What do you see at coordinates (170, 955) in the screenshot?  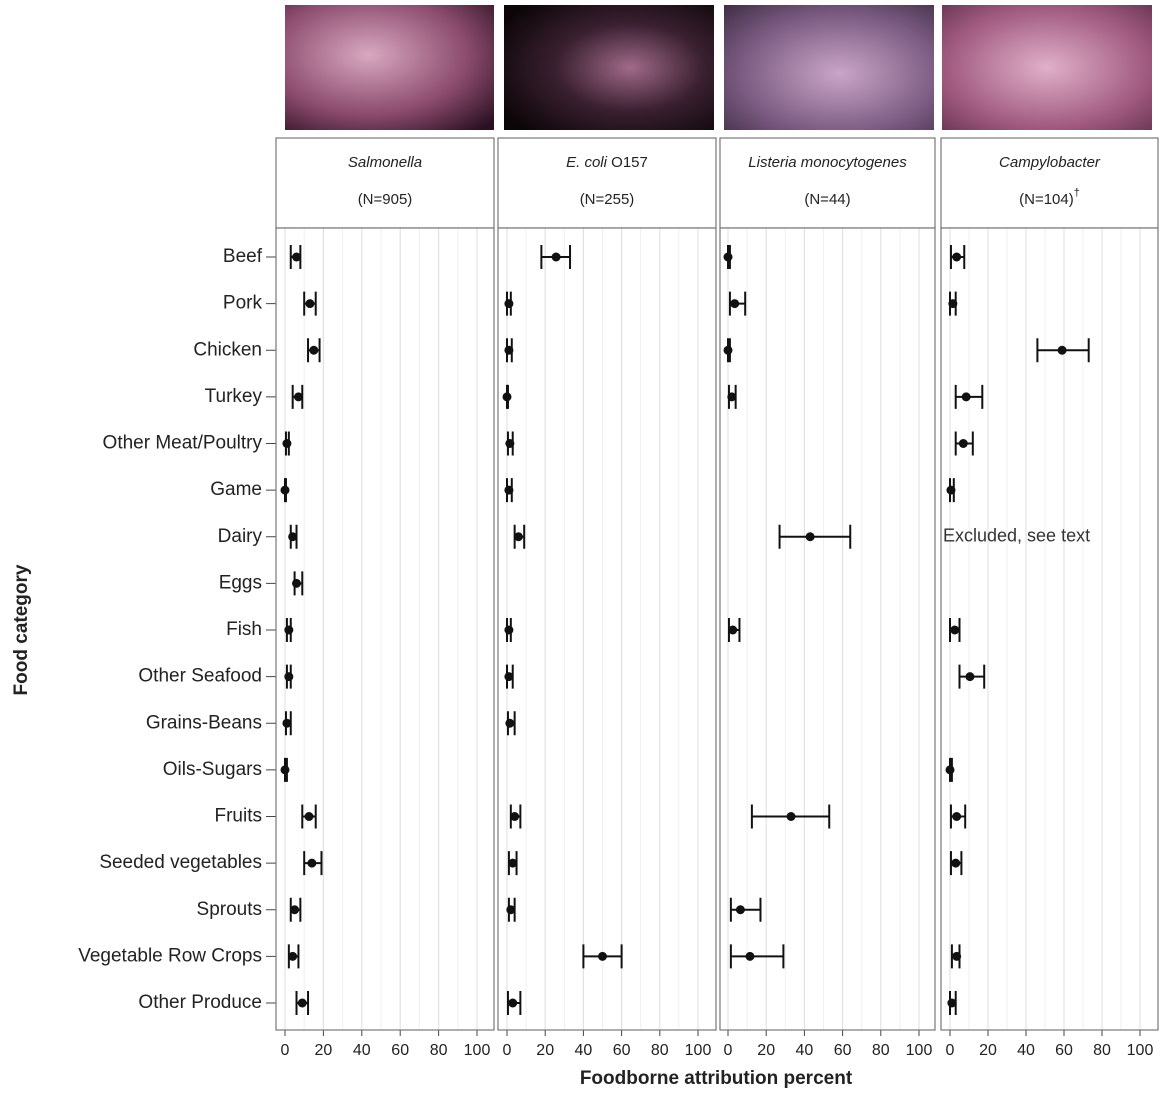 I see `y-tick-label: Vegetable Row Crops` at bounding box center [170, 955].